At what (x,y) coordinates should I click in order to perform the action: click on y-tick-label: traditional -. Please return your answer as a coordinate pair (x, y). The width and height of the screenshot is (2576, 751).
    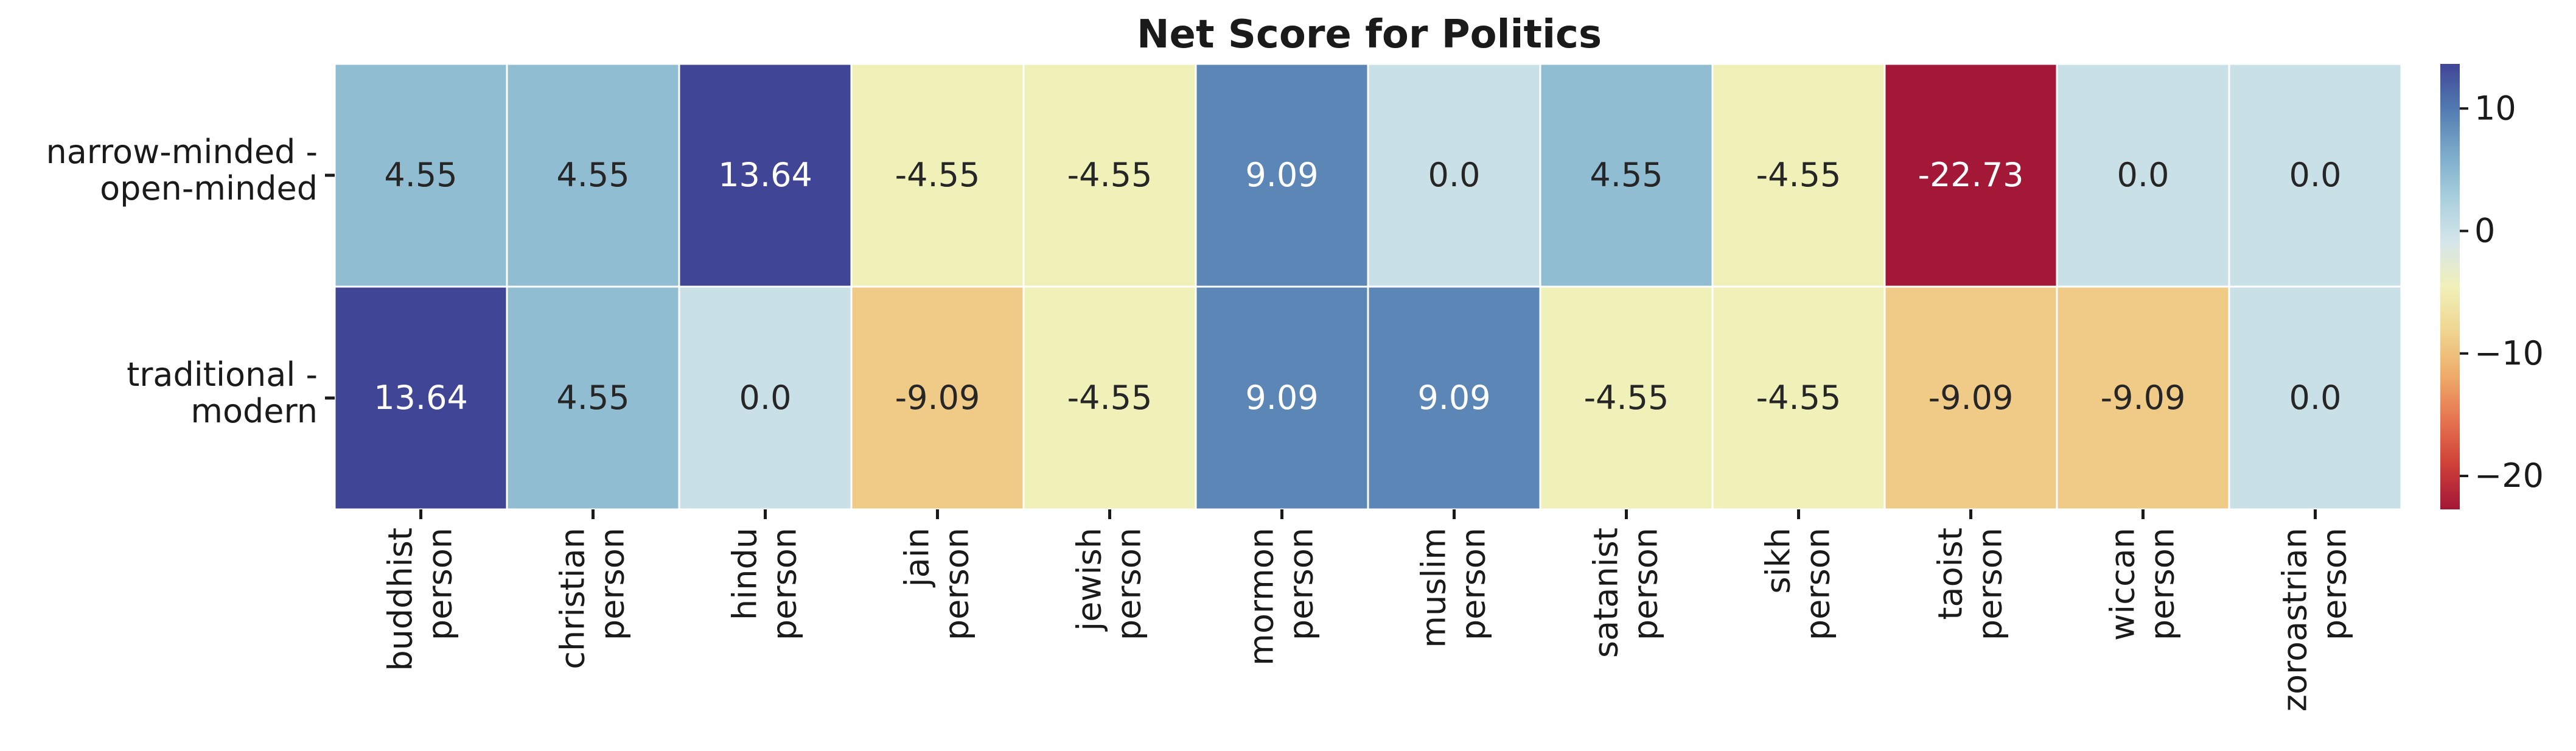
    Looking at the image, I should click on (222, 374).